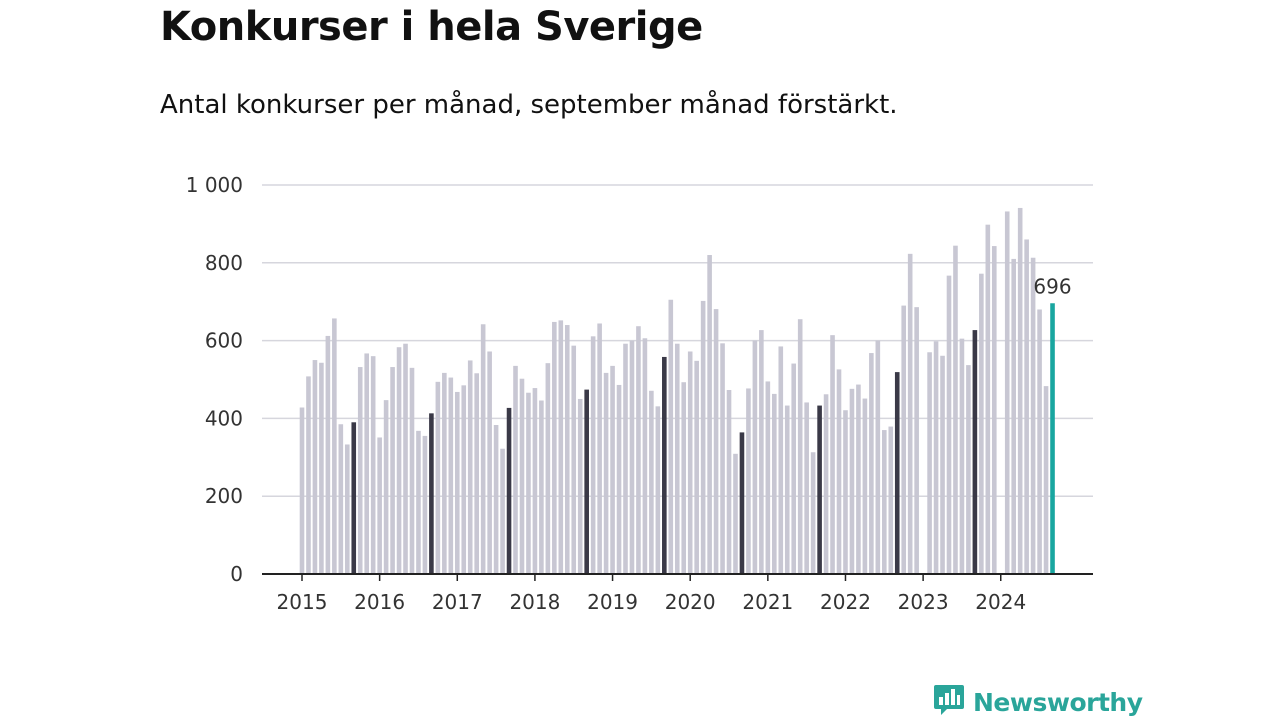 Image resolution: width=1280 pixels, height=721 pixels. Describe the element at coordinates (845, 602) in the screenshot. I see `x-tick-label: 2022` at that location.